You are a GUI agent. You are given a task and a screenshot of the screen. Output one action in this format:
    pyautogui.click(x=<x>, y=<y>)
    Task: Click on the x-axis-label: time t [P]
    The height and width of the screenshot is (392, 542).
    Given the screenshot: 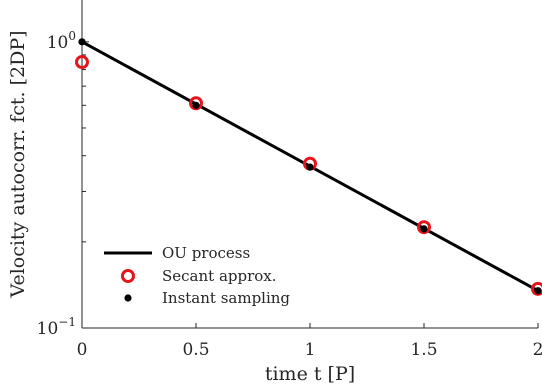 What is the action you would take?
    pyautogui.click(x=310, y=374)
    